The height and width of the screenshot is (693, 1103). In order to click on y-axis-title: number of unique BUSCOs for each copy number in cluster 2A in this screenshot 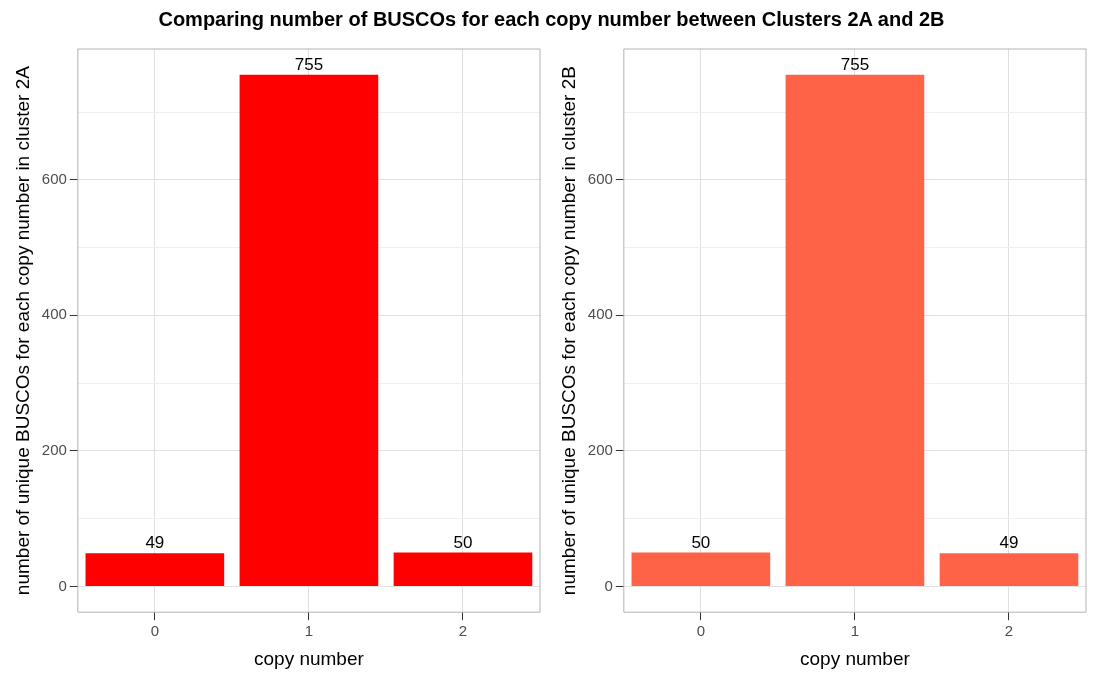, I will do `click(22, 330)`.